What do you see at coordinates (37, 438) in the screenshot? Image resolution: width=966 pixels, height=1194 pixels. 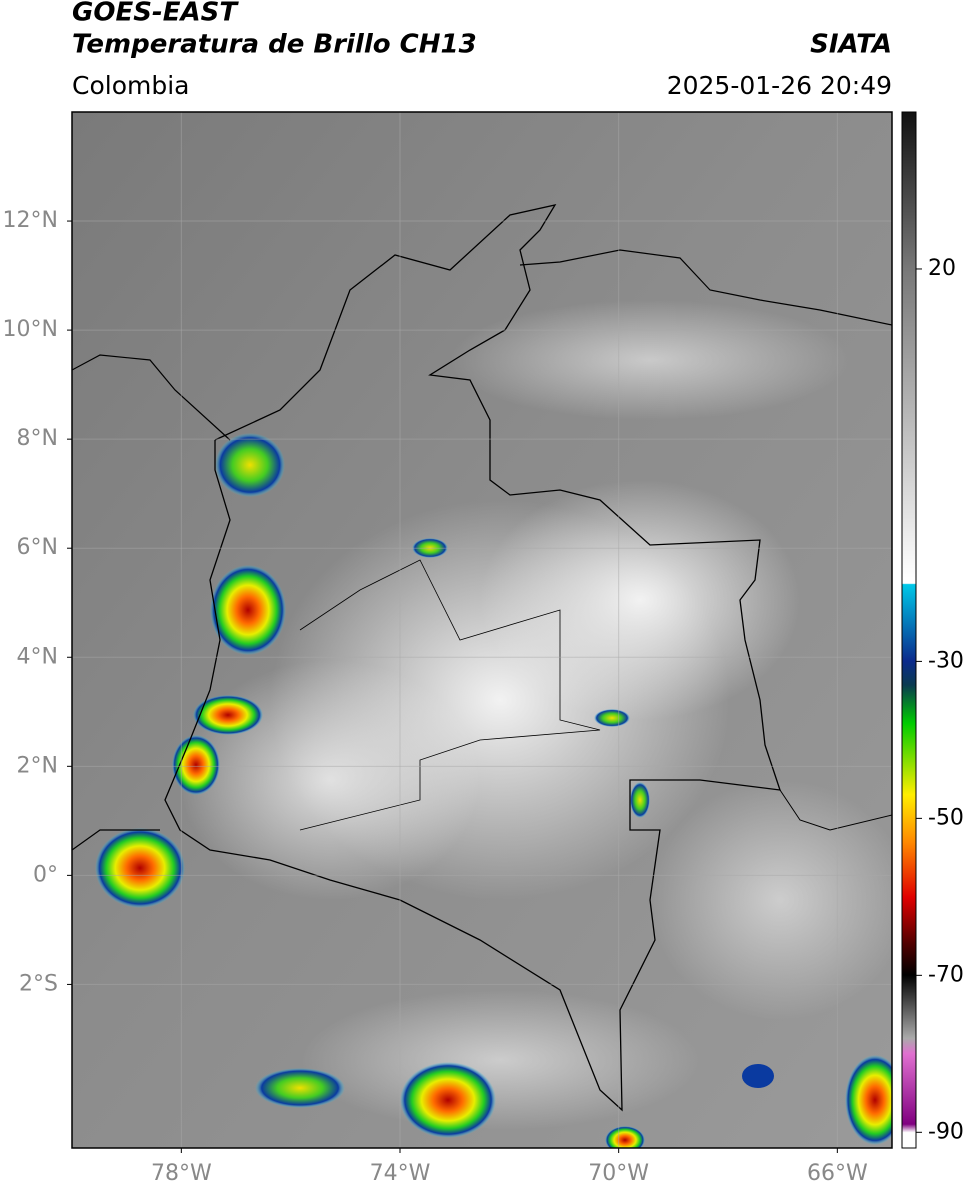 I see `y-tick-label: 8°N` at bounding box center [37, 438].